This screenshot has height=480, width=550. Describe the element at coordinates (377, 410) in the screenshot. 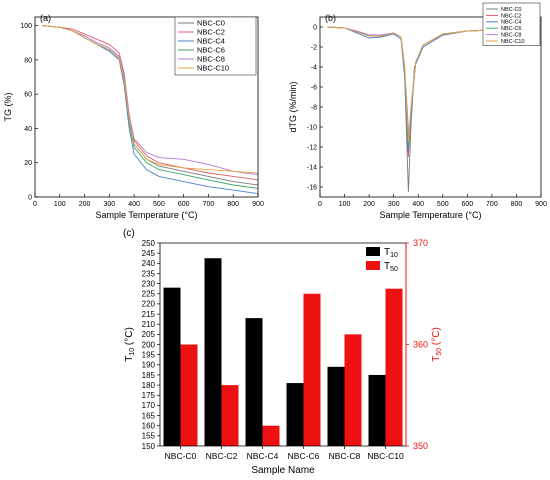

I see `bar-t10-nbc-c10` at that location.